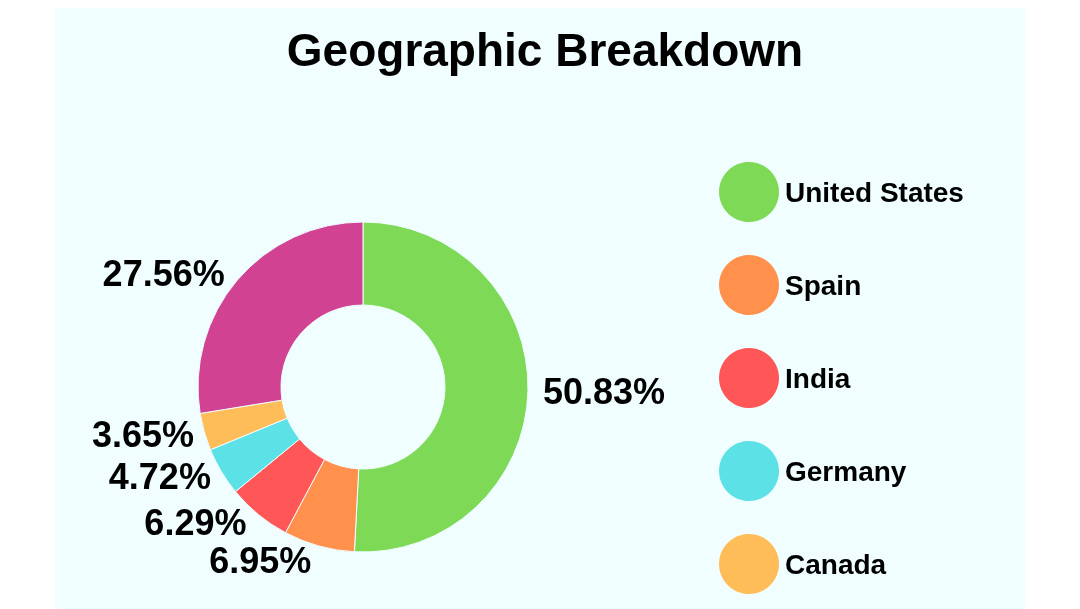 This screenshot has height=609, width=1080. I want to click on chart-title: Geographic Breakdown, so click(545, 50).